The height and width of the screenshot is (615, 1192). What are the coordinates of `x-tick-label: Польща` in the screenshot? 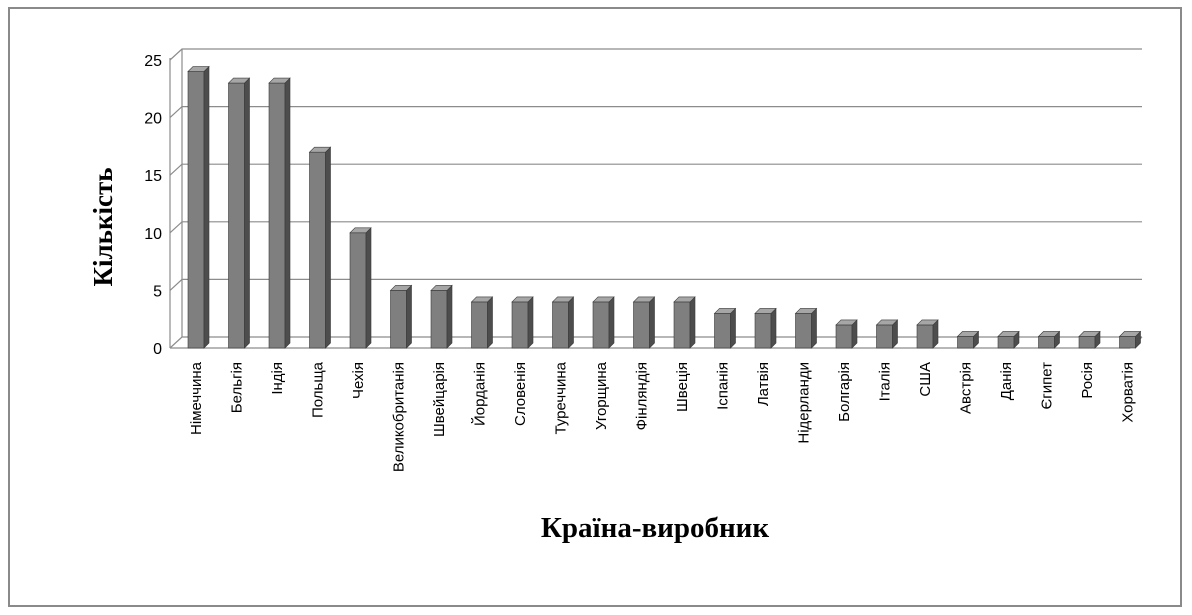 It's located at (318, 389).